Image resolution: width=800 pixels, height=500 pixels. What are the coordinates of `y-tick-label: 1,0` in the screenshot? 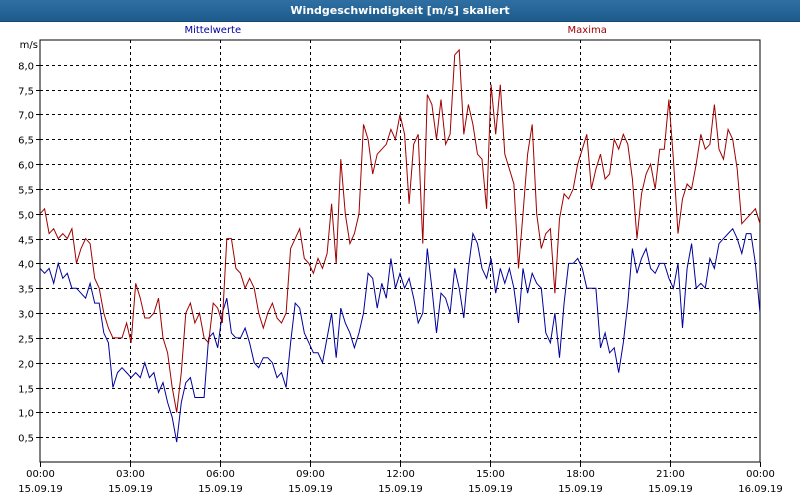 It's located at (26, 414).